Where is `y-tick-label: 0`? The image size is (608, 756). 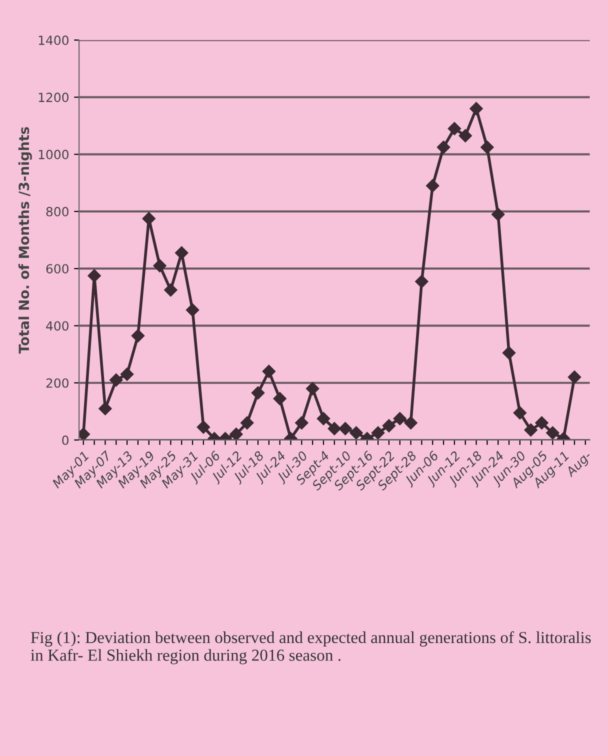
y-tick-label: 0 is located at coordinates (65, 440).